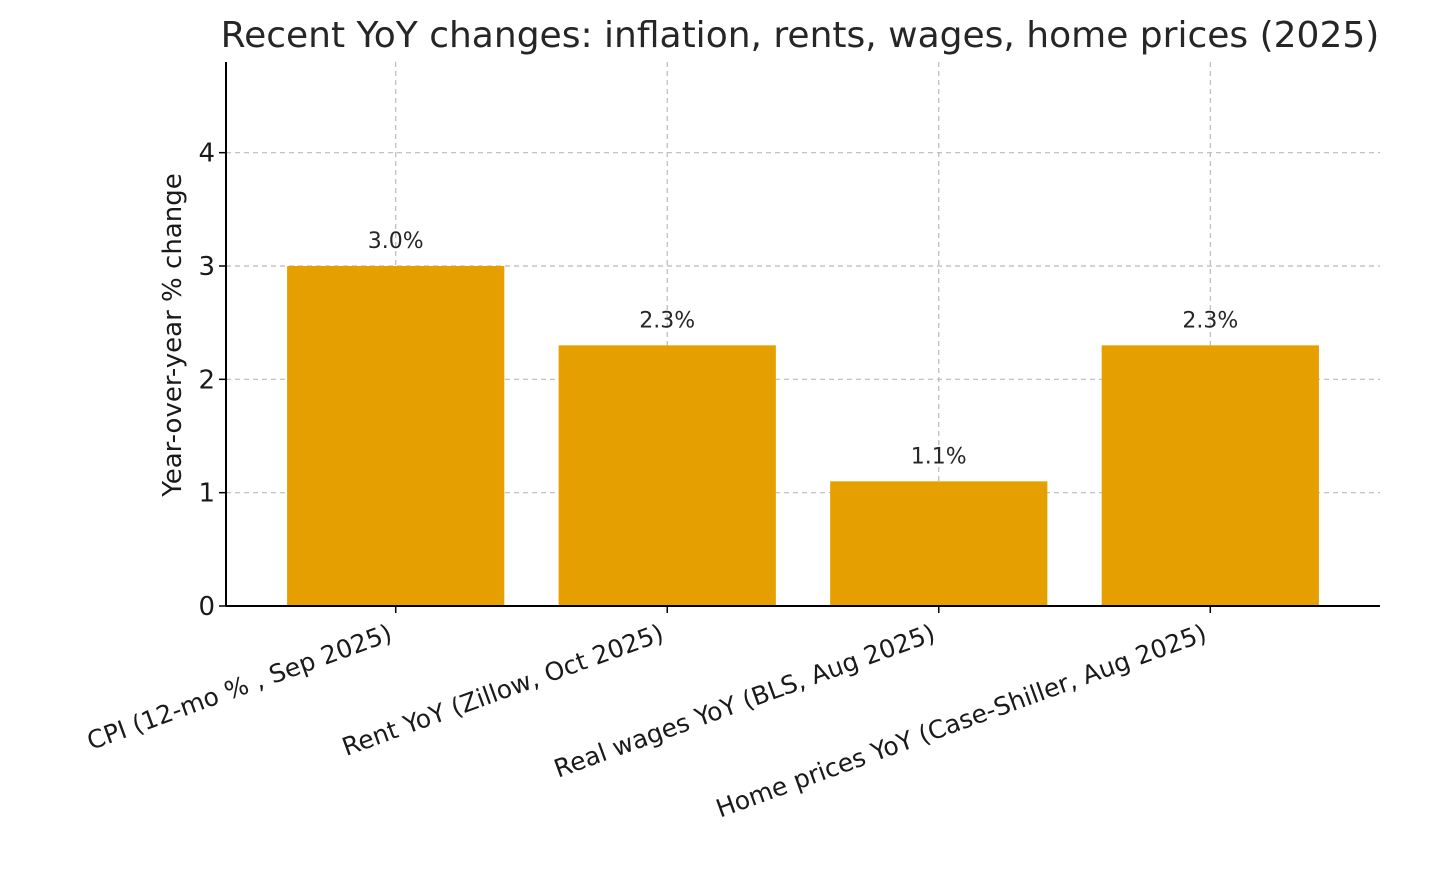 The height and width of the screenshot is (871, 1456). I want to click on y-tick-label: 0, so click(206, 607).